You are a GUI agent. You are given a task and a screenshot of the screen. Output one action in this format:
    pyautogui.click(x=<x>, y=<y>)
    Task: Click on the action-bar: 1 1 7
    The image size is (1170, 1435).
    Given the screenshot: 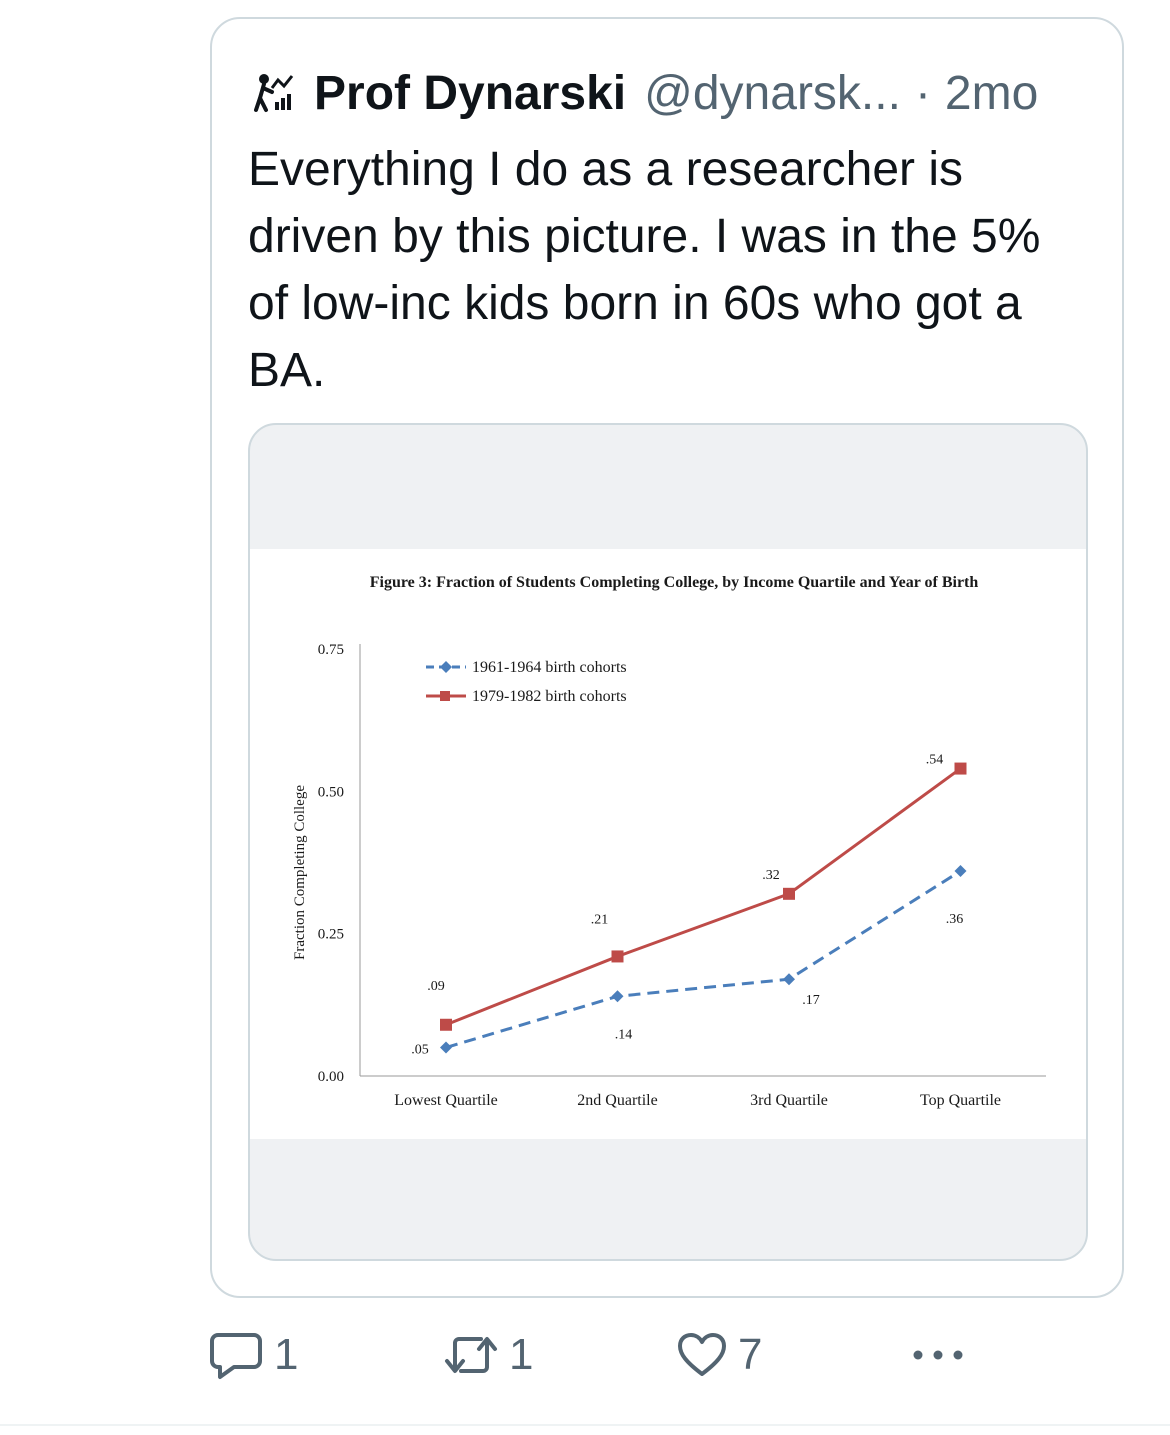 What is the action you would take?
    pyautogui.click(x=585, y=1355)
    